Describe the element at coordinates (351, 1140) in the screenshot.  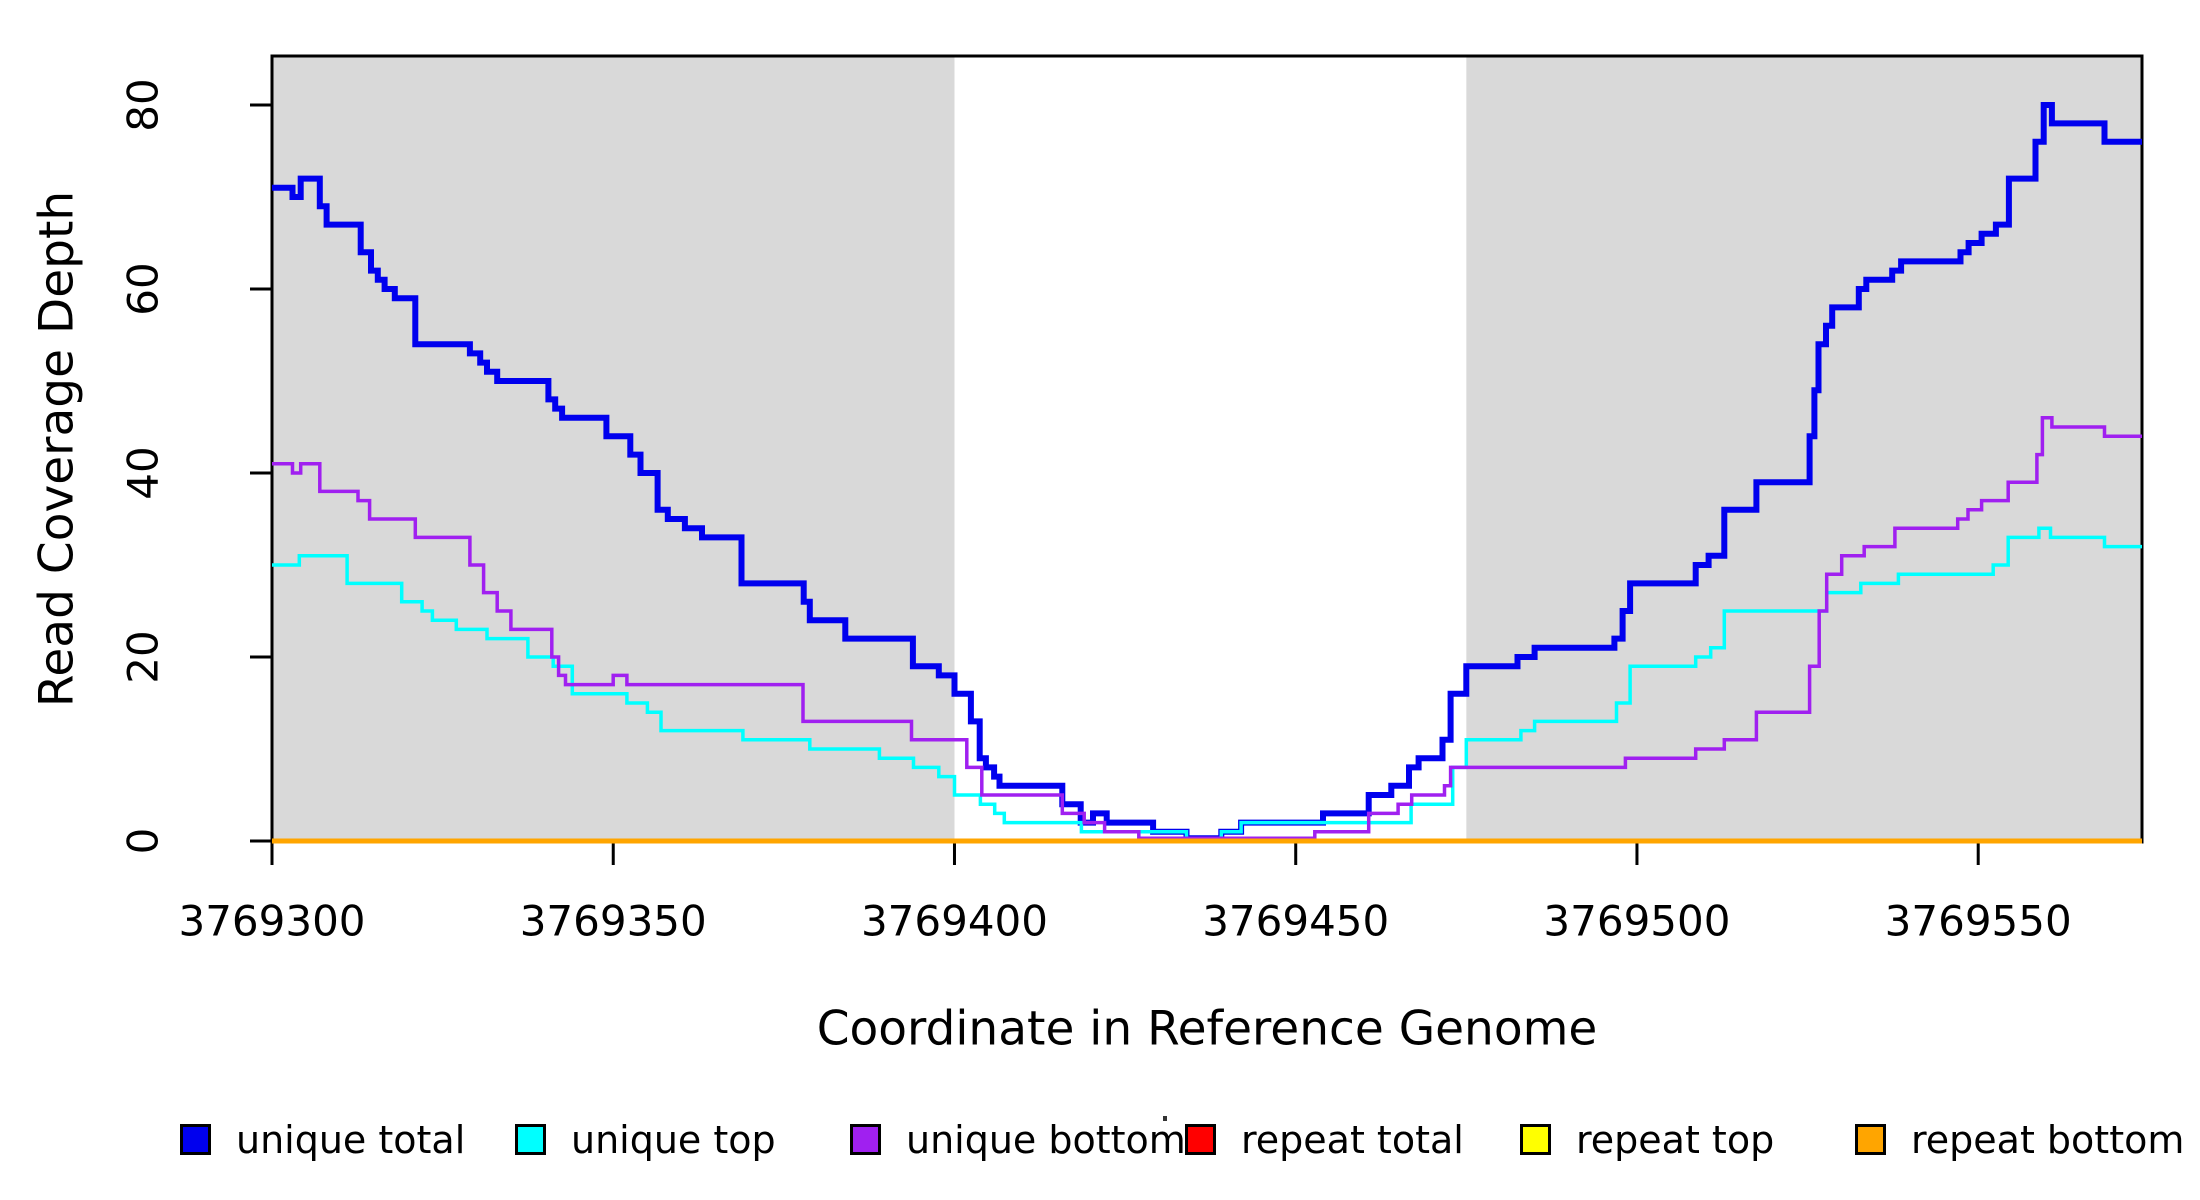
I see `legend-label: unique total` at that location.